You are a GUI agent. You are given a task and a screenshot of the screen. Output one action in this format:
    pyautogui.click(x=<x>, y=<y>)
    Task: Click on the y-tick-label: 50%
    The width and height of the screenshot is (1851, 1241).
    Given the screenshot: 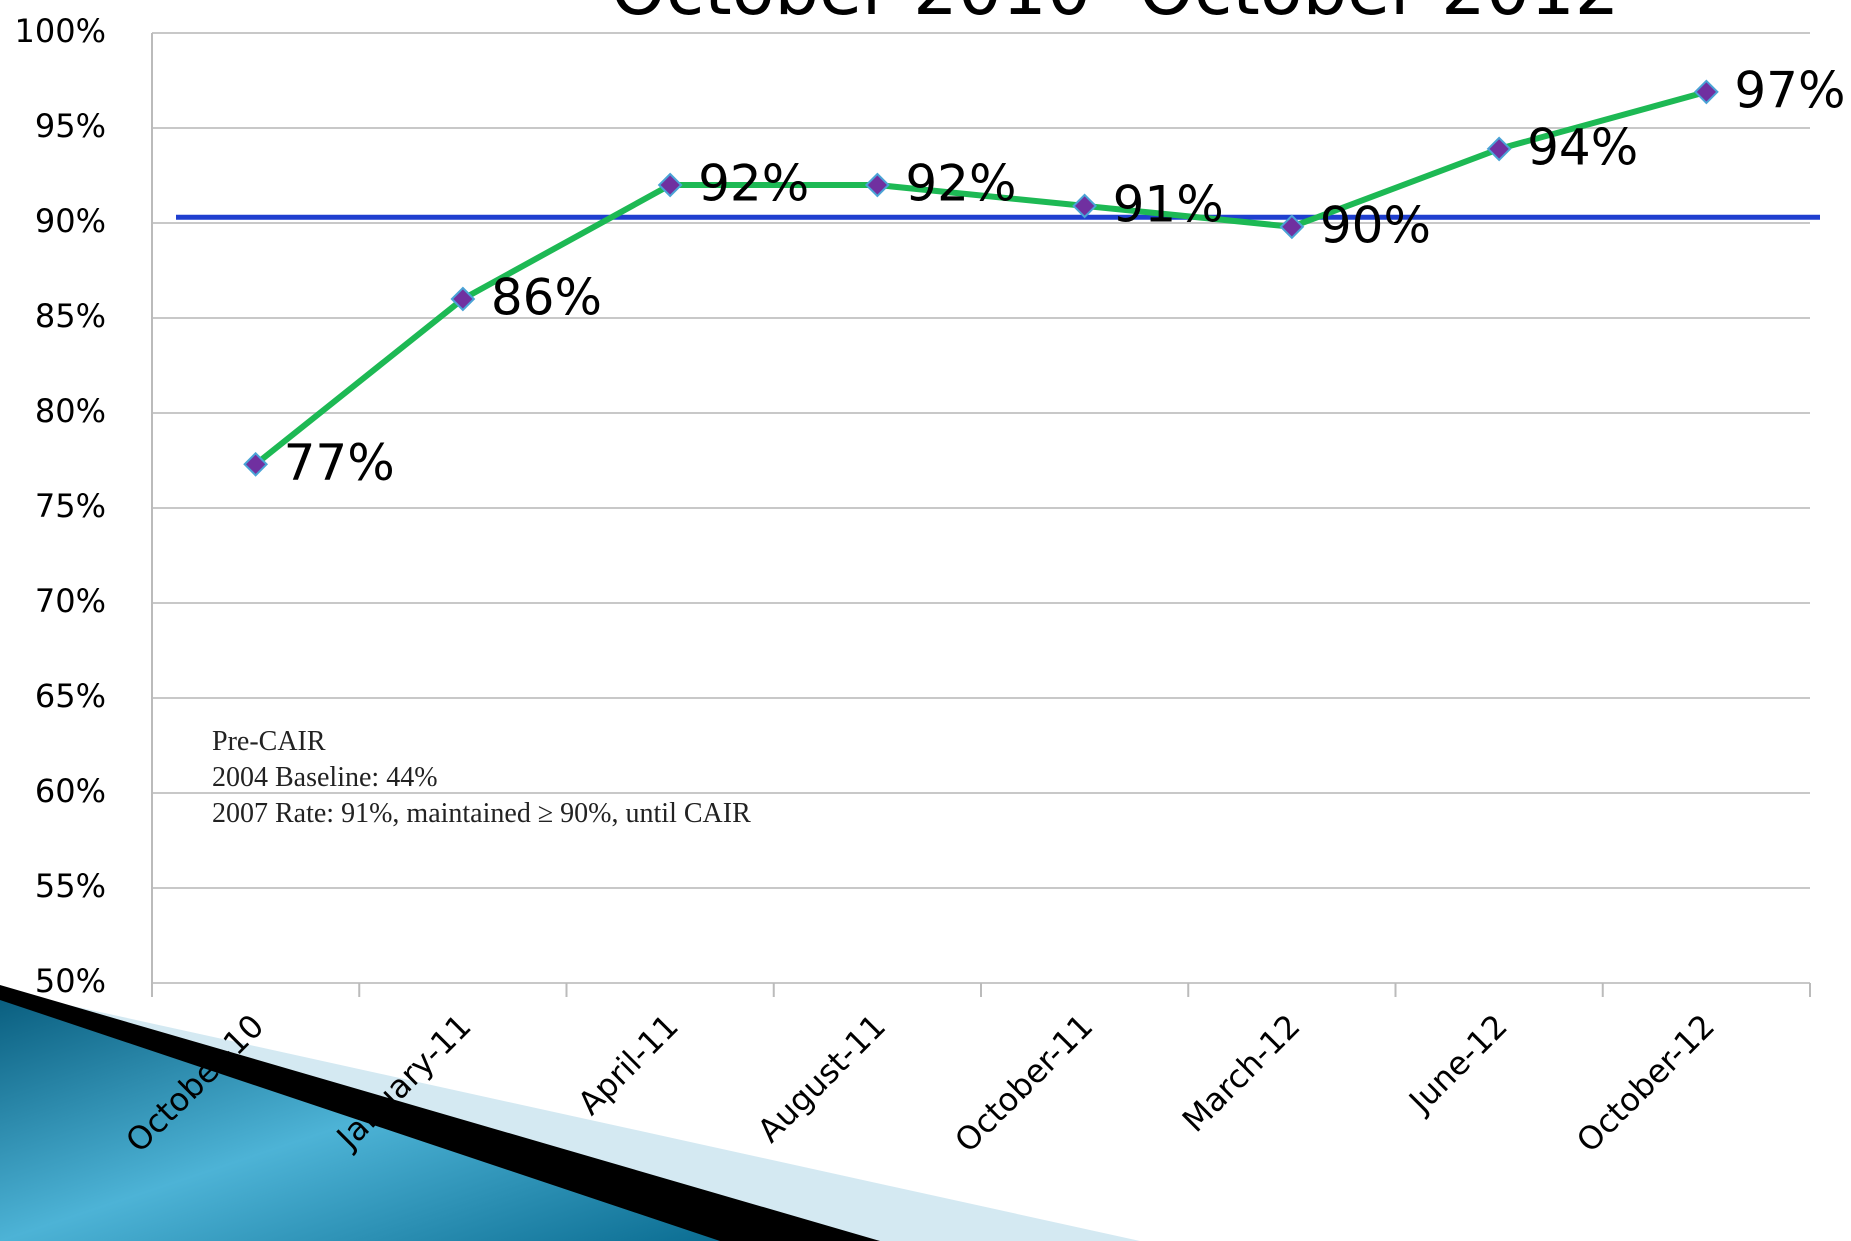 What is the action you would take?
    pyautogui.click(x=70, y=981)
    